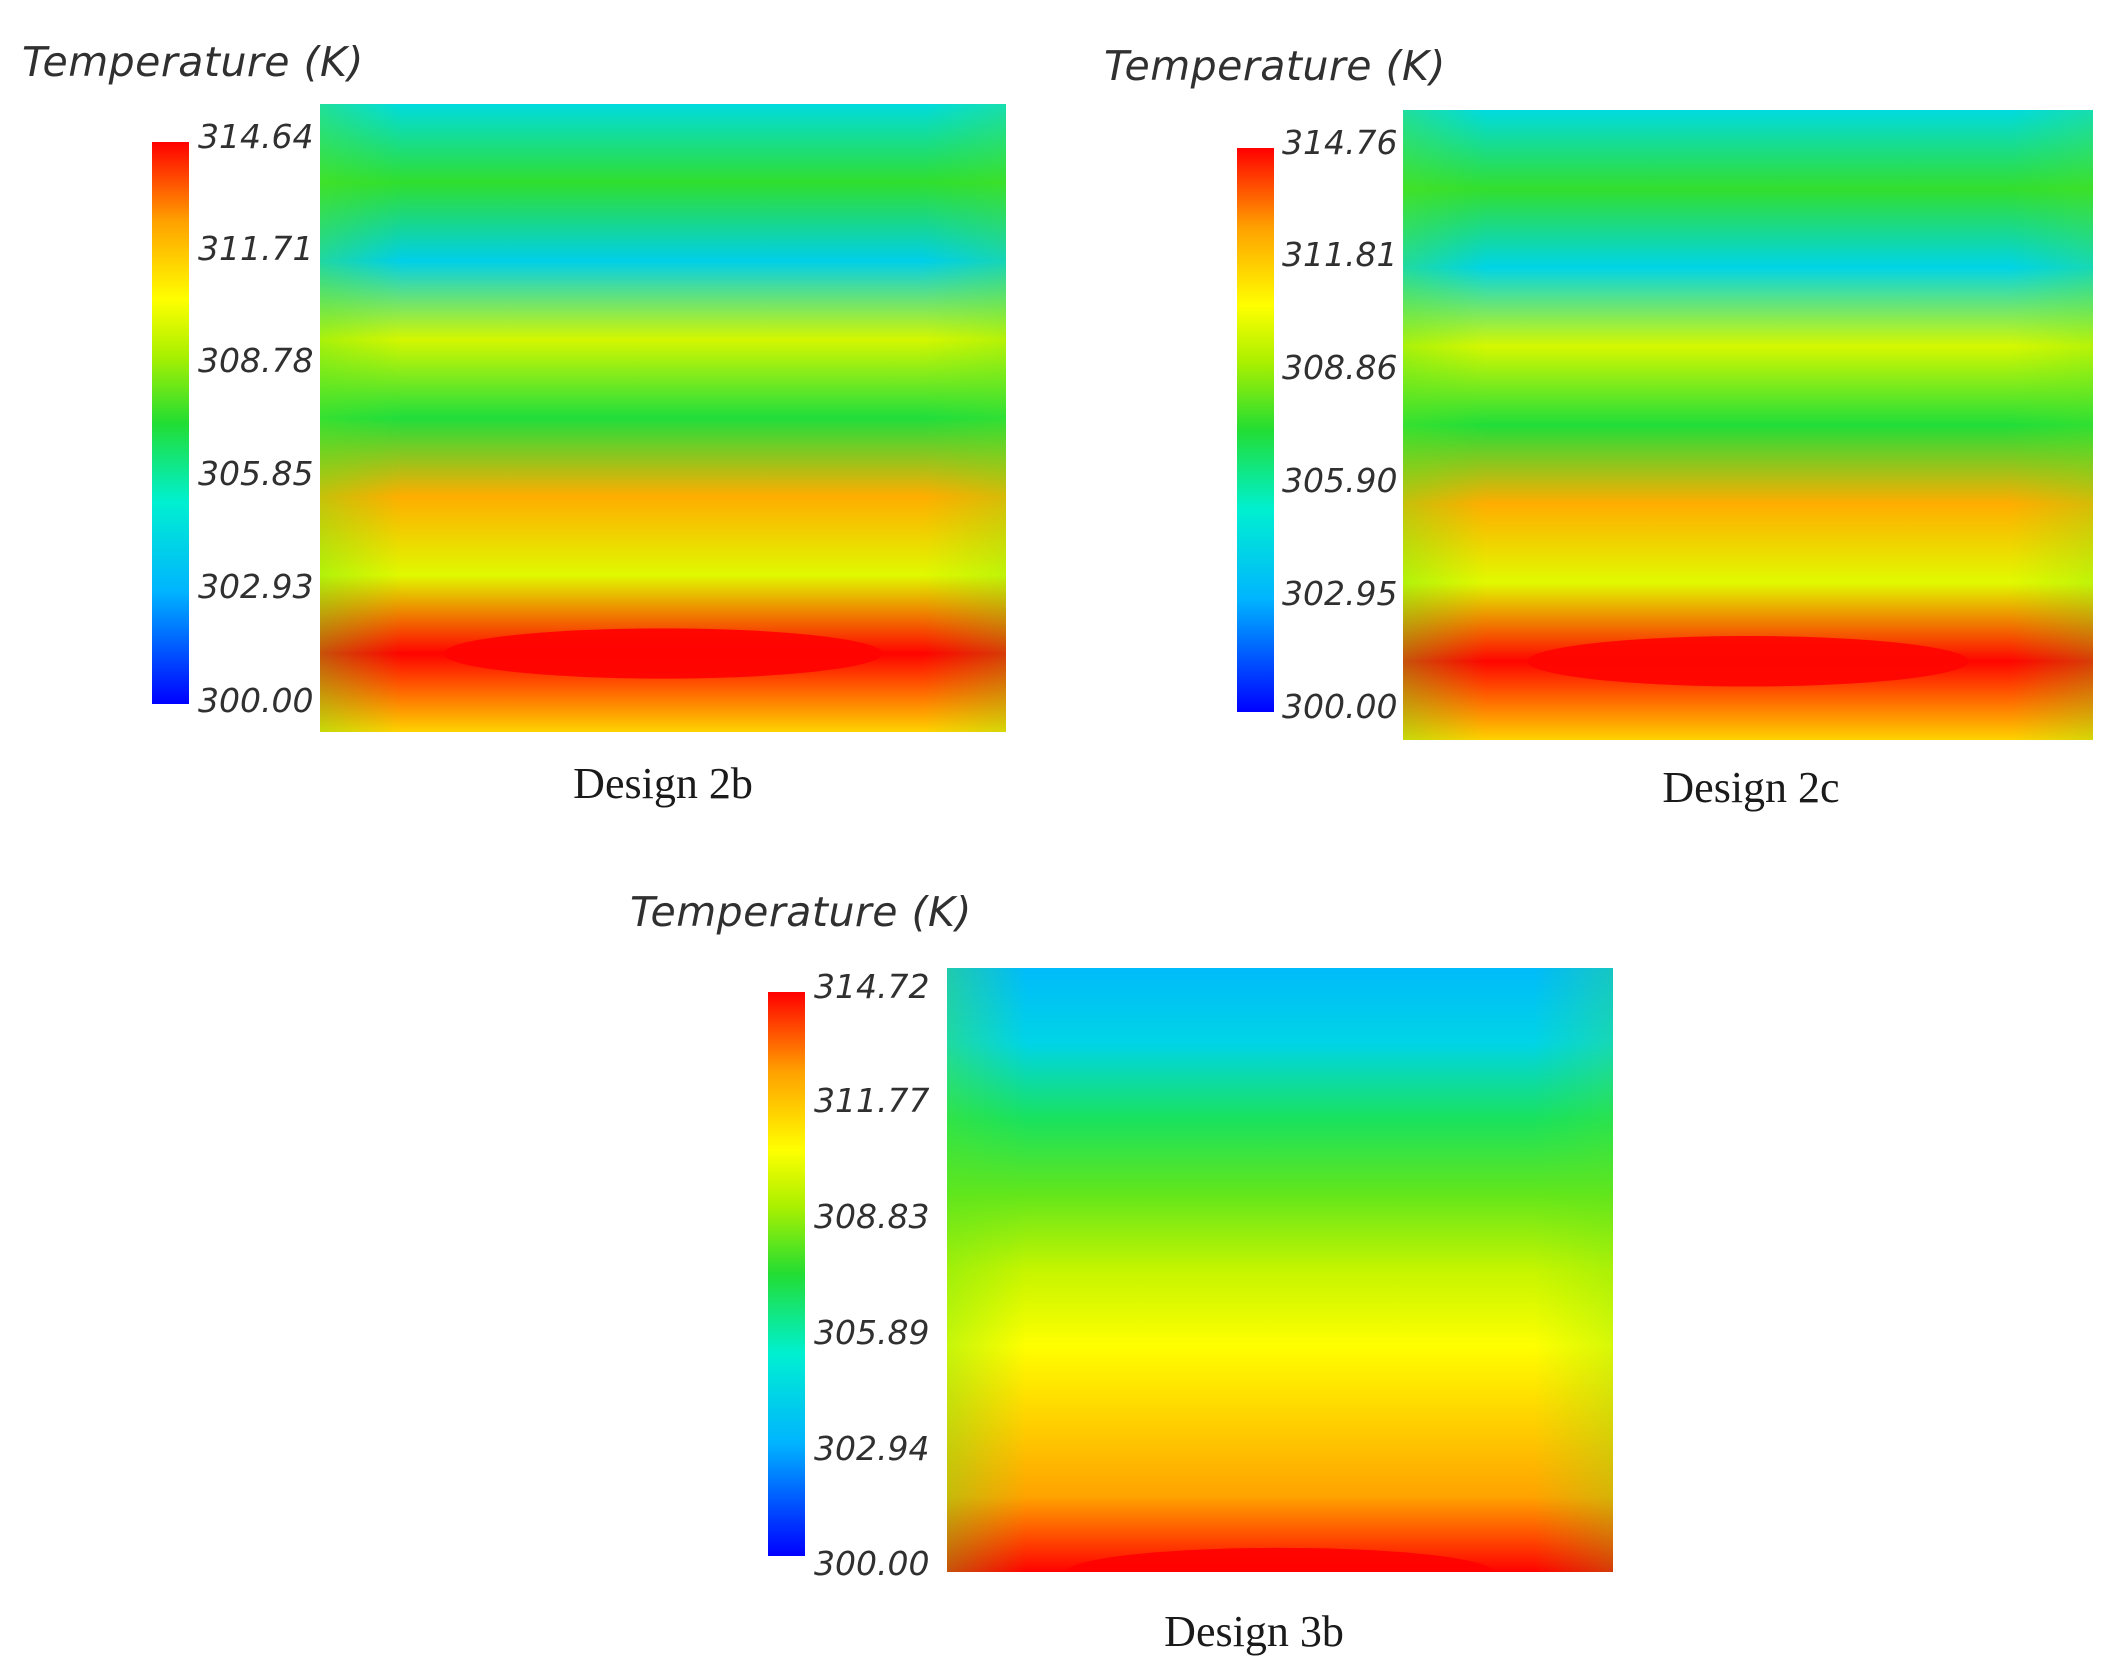  I want to click on colorbar-tick: 305.90, so click(1340, 480).